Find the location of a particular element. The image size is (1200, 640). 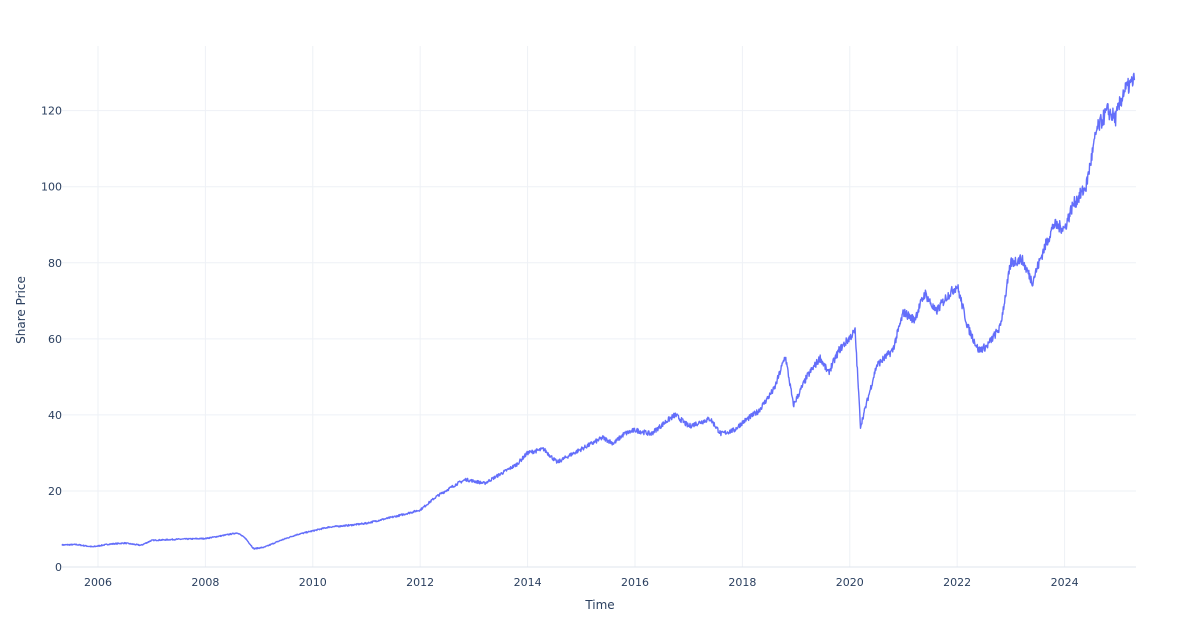

x-tick-label: 2012 is located at coordinates (420, 582).